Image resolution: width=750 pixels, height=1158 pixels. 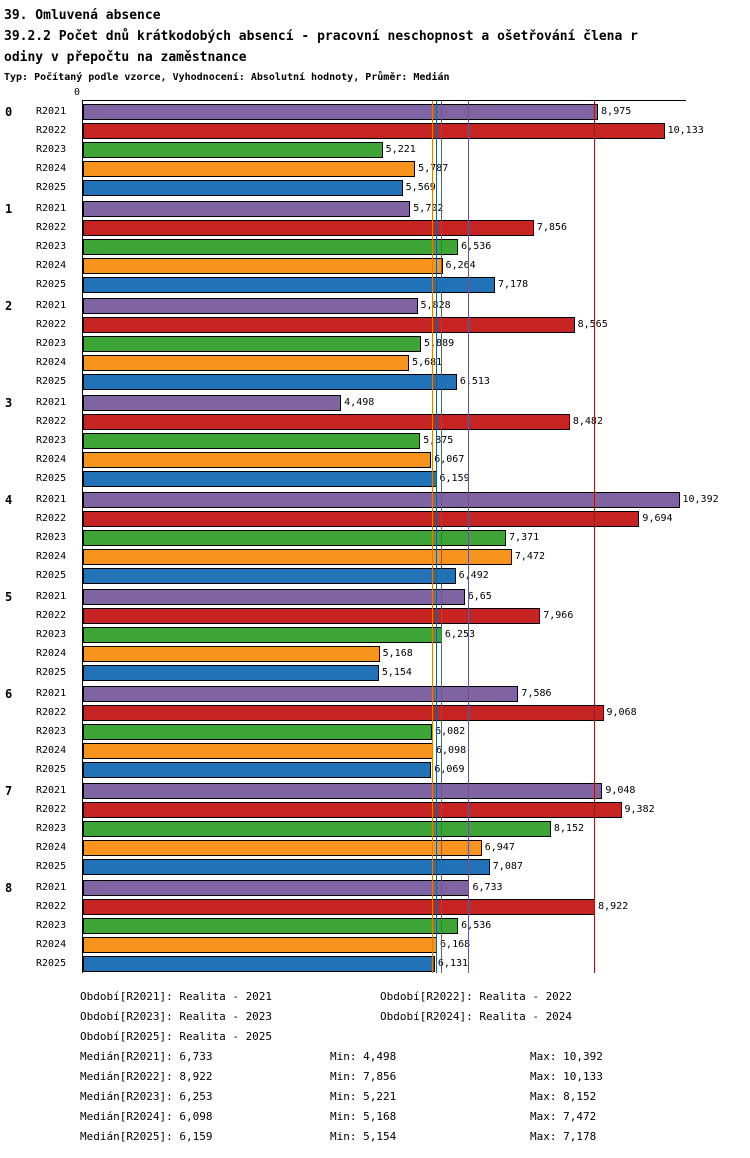 What do you see at coordinates (563, 1116) in the screenshot?
I see `max-r2024: Max: 7,472` at bounding box center [563, 1116].